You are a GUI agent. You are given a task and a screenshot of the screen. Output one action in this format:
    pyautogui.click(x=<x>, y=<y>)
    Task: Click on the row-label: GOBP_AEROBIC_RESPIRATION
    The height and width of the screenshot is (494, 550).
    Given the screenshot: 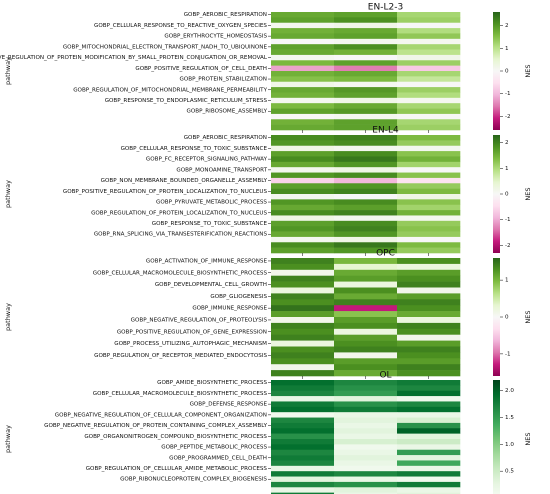 What is the action you would take?
    pyautogui.click(x=225, y=15)
    